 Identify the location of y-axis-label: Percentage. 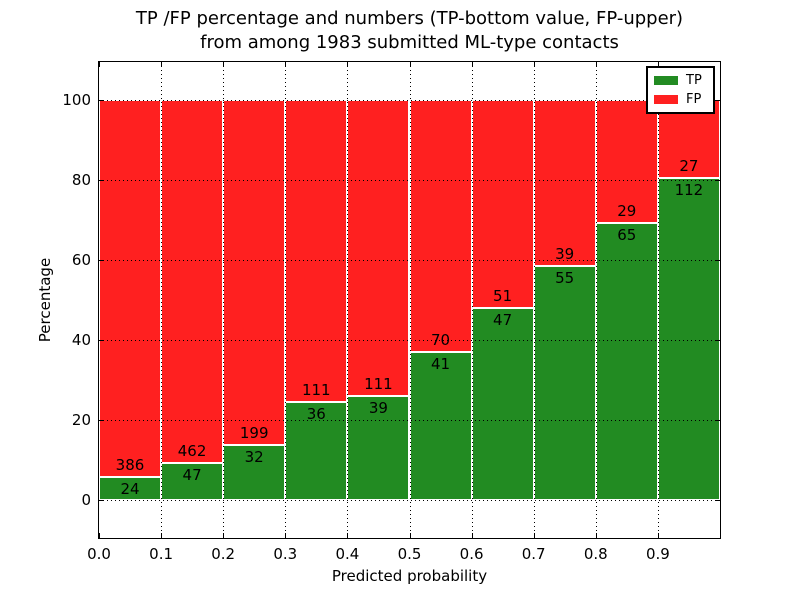
(45, 300).